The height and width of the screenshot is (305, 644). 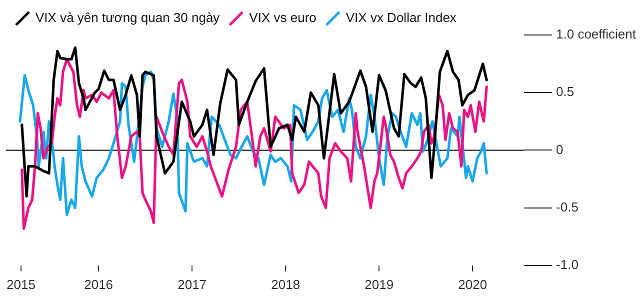 I want to click on legend-label: VIX và yên tương quan 30 ngày, so click(x=128, y=18).